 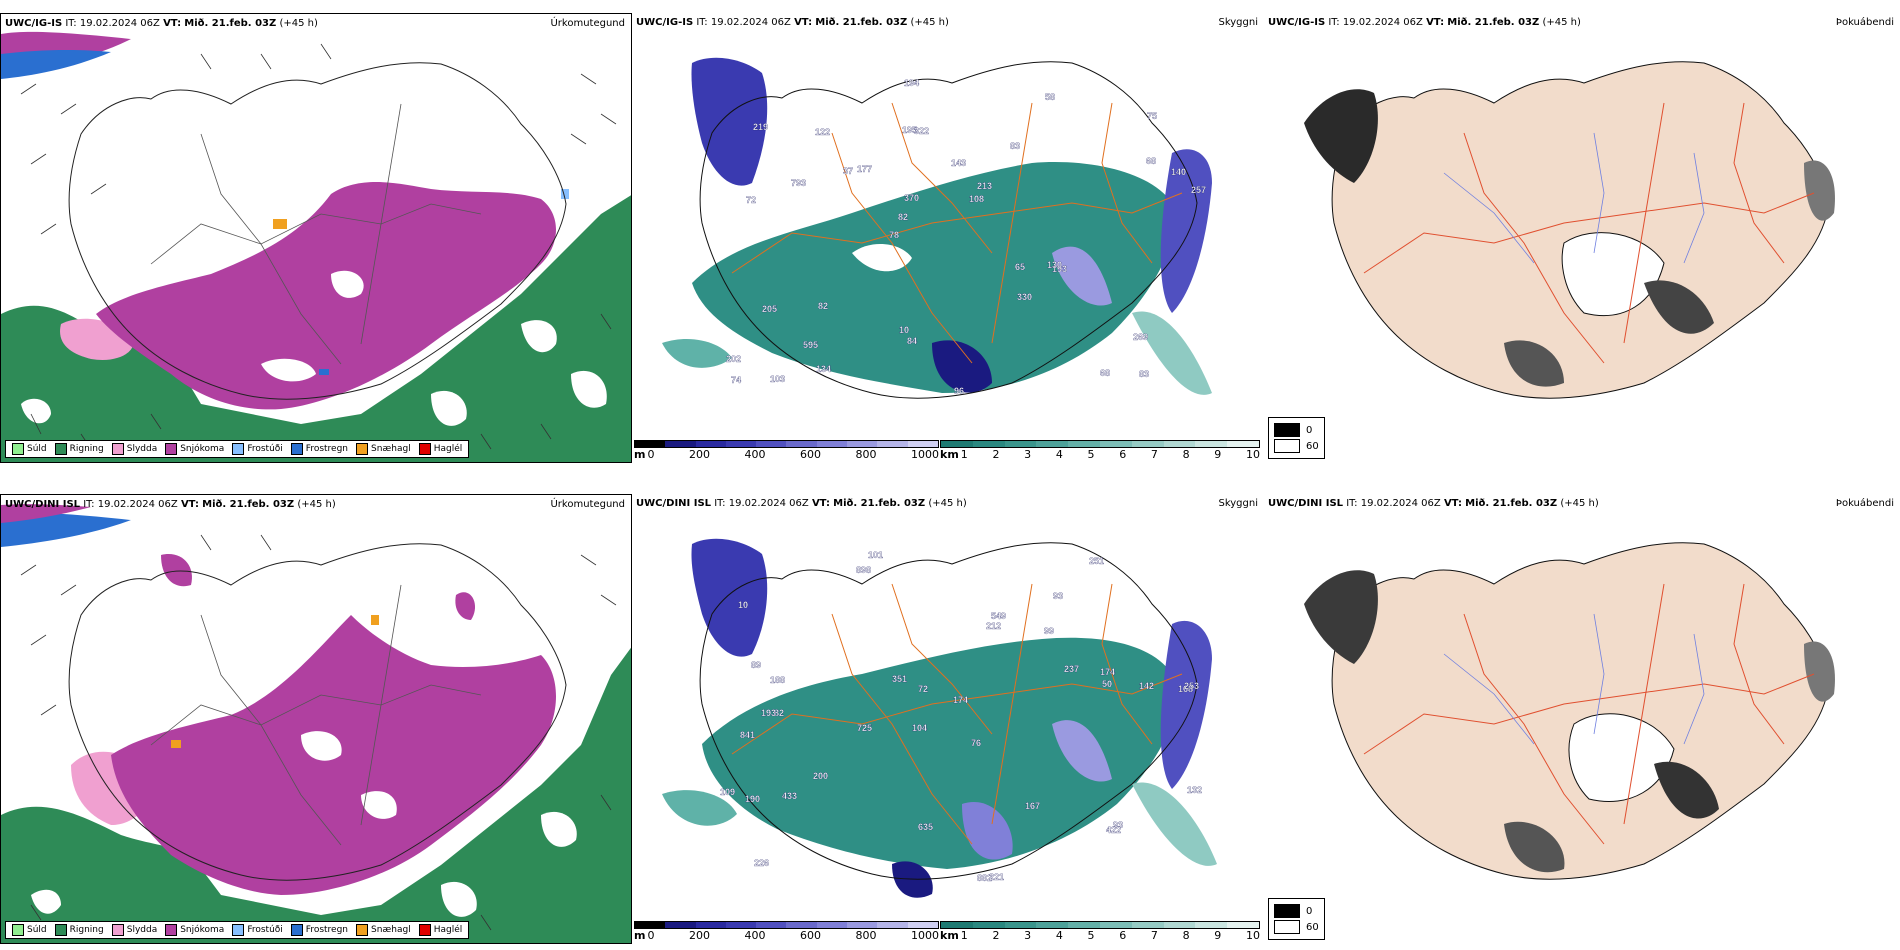 What do you see at coordinates (777, 379) in the screenshot?
I see `visibility-value-label: 103` at bounding box center [777, 379].